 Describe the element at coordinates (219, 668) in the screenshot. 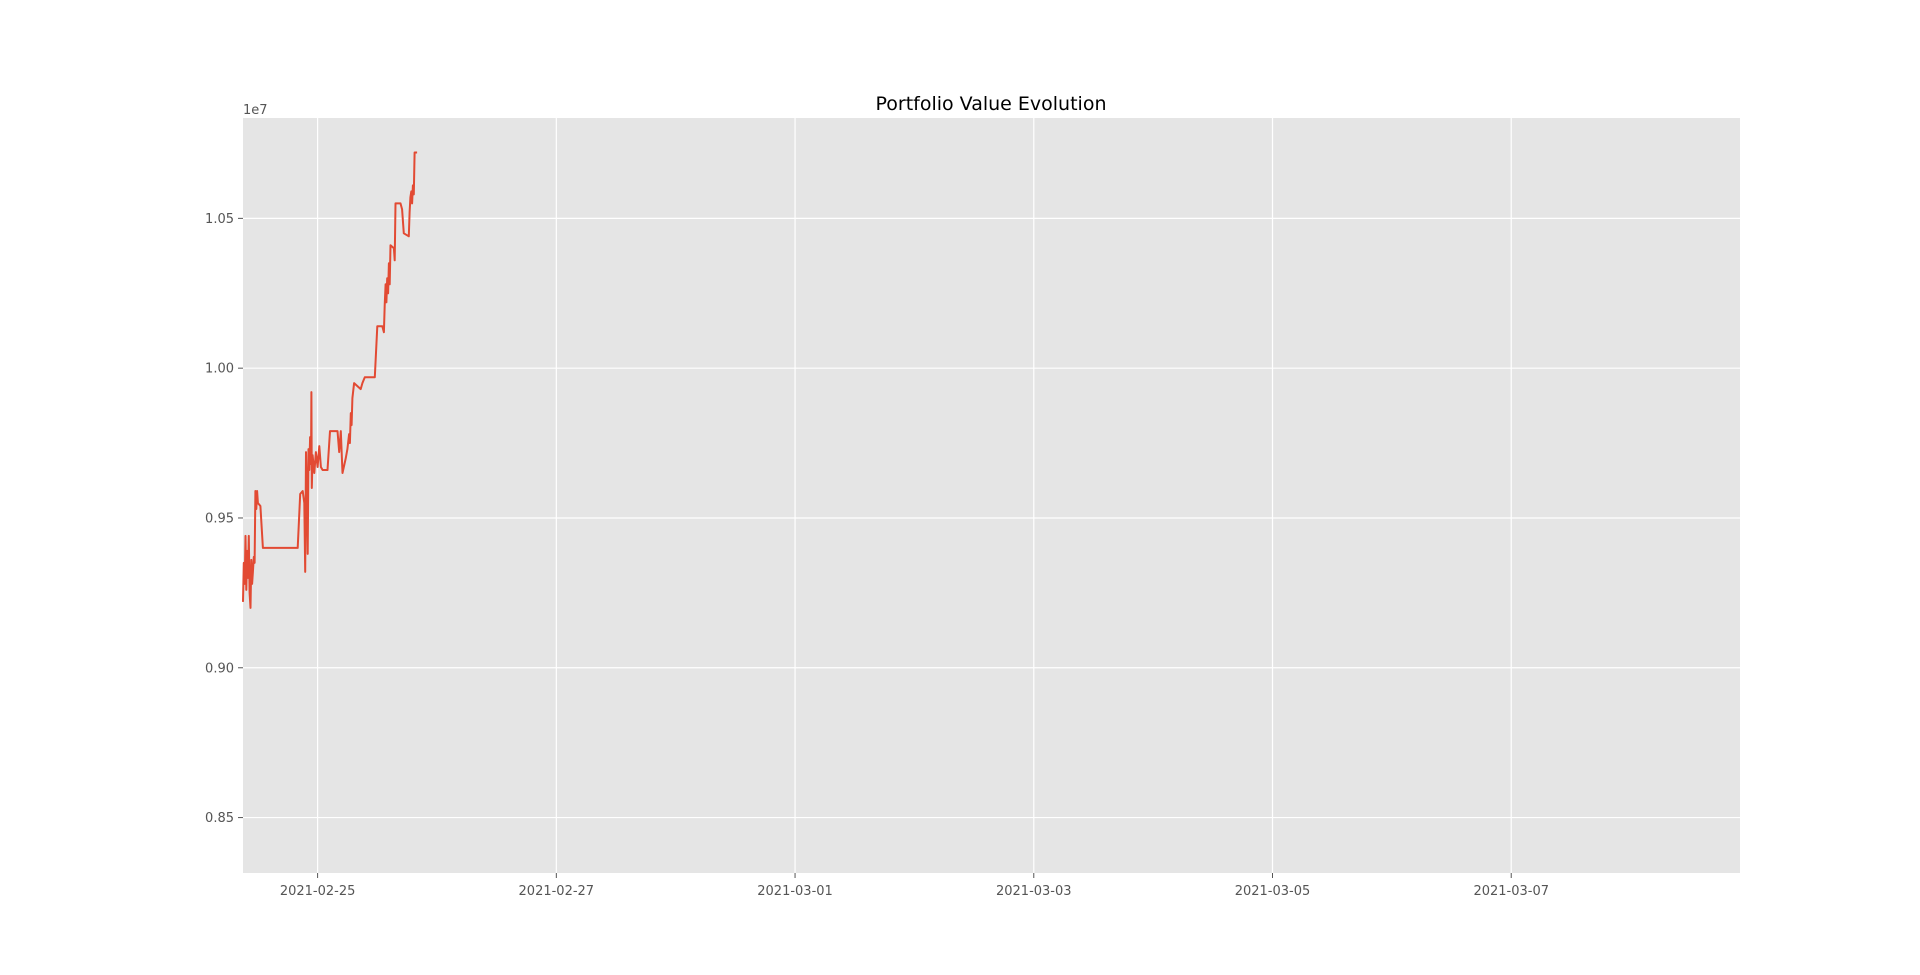

I see `y-tick-label: 0.90` at that location.